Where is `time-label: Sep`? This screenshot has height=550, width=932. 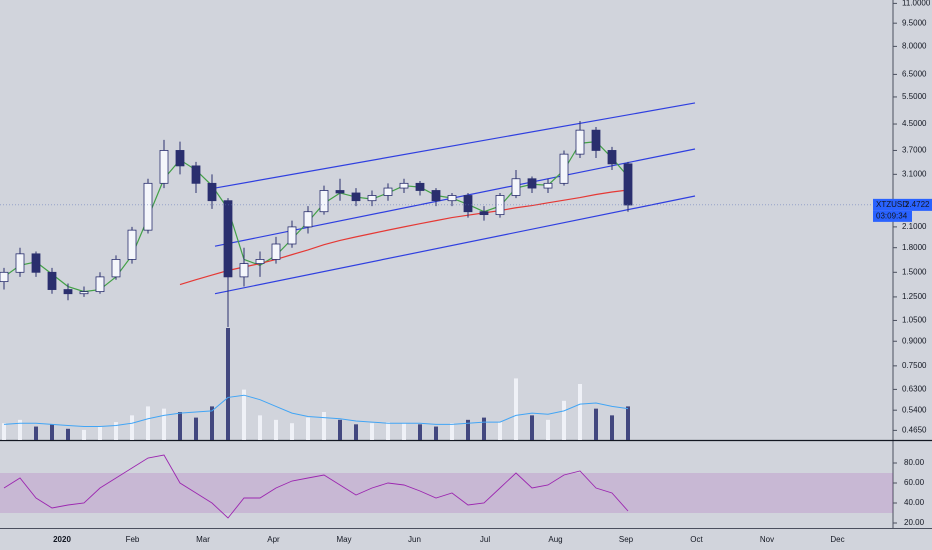 time-label: Sep is located at coordinates (626, 539).